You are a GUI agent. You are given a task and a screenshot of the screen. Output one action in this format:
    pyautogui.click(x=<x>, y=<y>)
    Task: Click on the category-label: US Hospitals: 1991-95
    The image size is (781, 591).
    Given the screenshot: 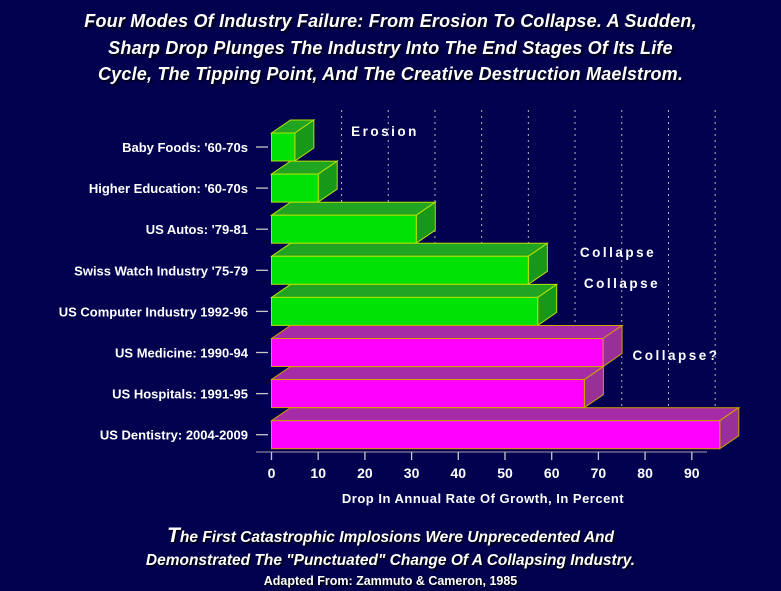 What is the action you would take?
    pyautogui.click(x=180, y=394)
    